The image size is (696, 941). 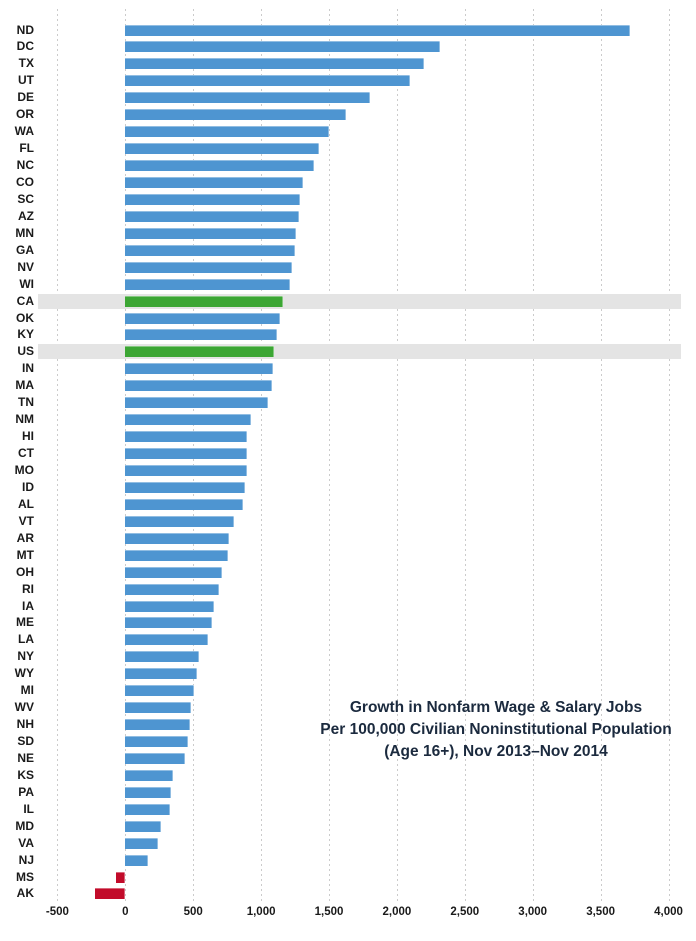 I want to click on state-label-va: VA, so click(x=26, y=842).